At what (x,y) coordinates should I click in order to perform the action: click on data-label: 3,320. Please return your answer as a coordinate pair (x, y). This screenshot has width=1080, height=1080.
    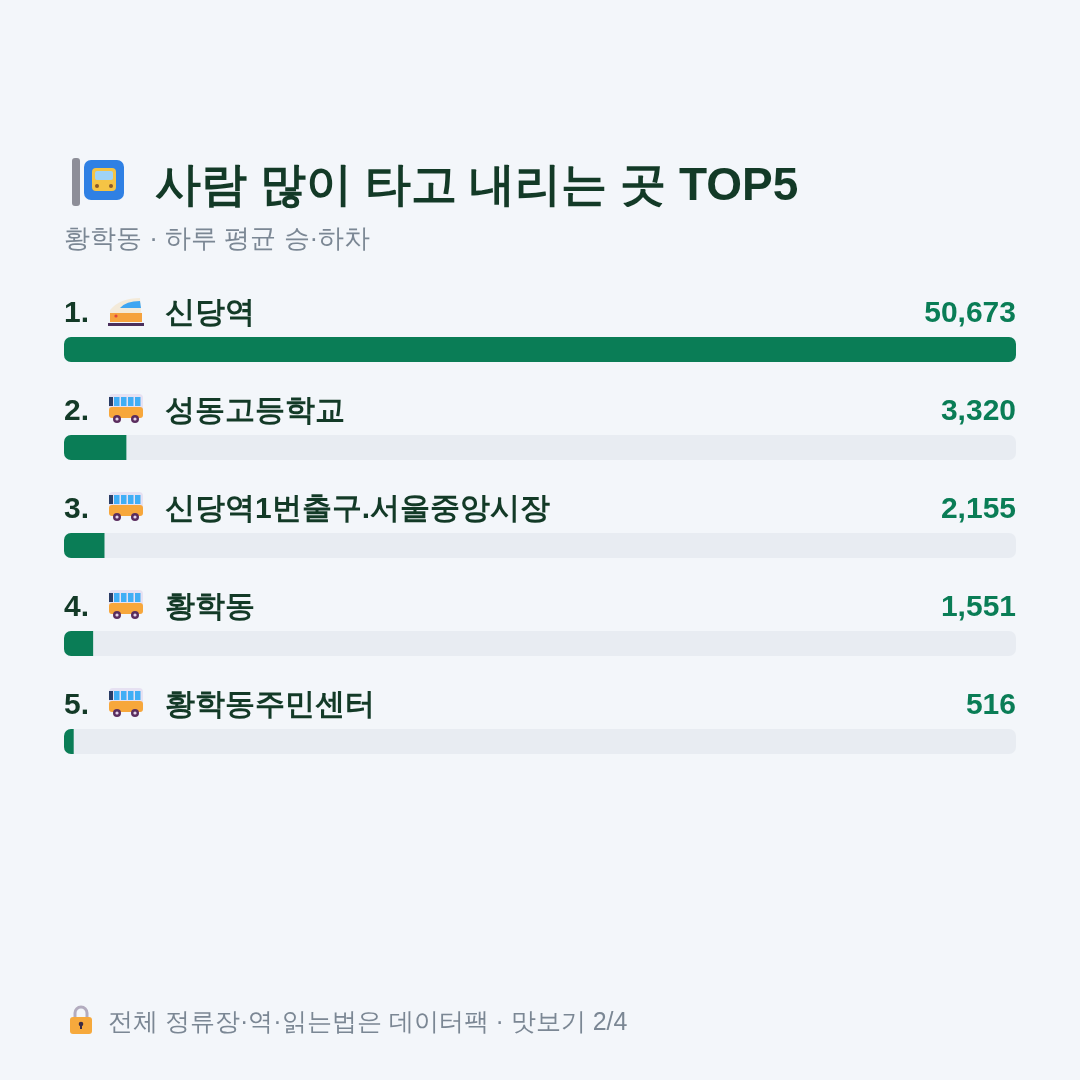
    Looking at the image, I should click on (978, 409).